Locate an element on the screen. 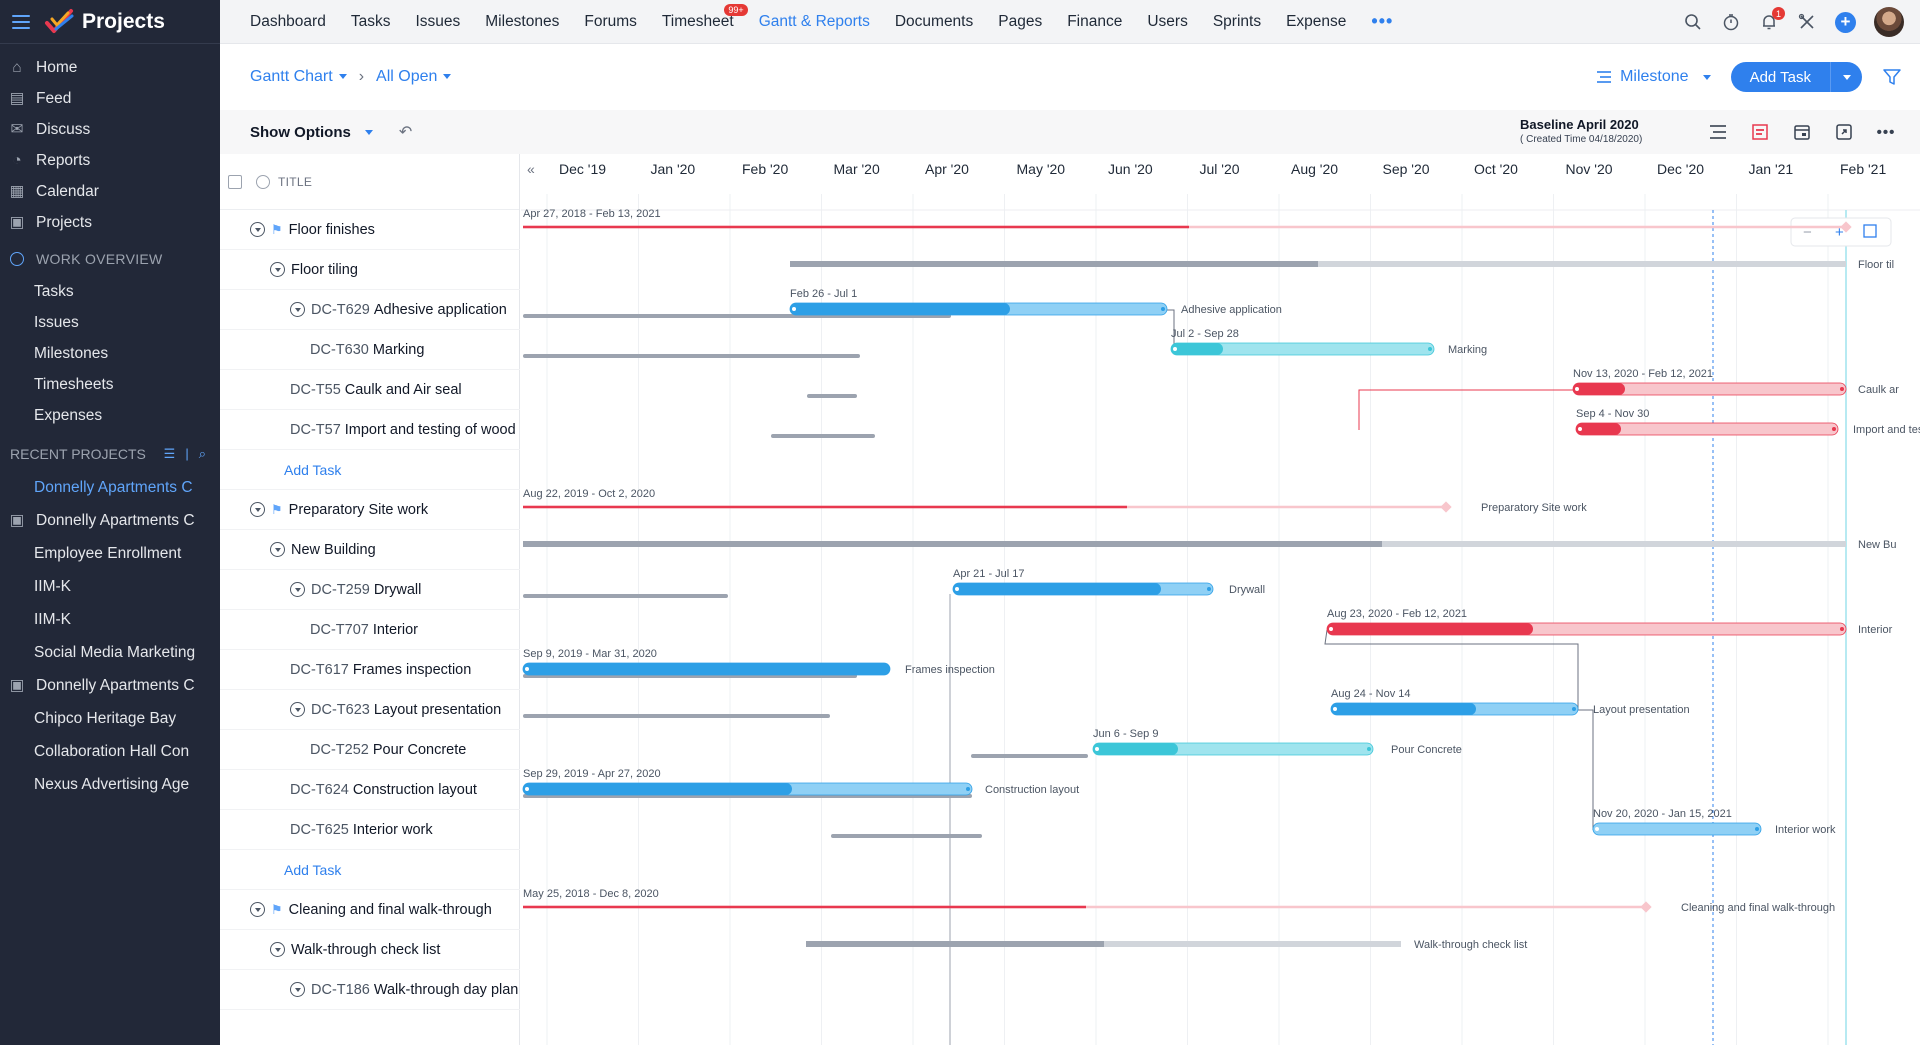 Image resolution: width=1920 pixels, height=1045 pixels. filter-list-icon: ☰ is located at coordinates (169, 453).